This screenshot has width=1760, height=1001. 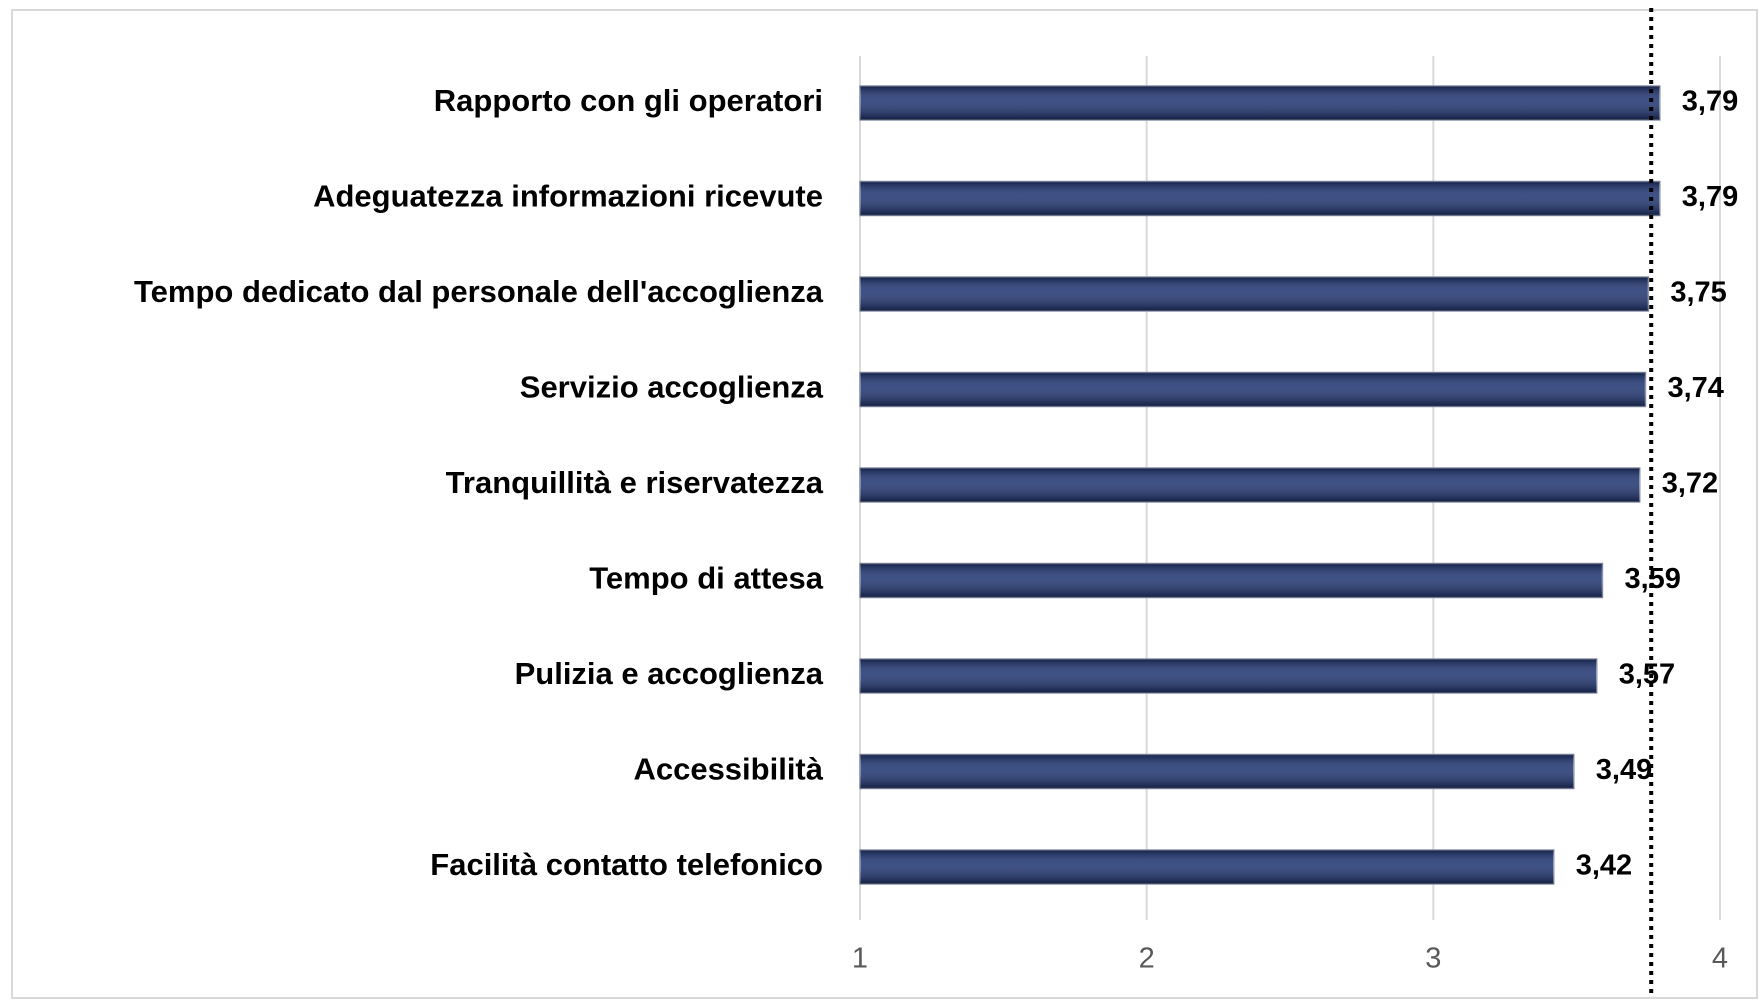 I want to click on value-label: 3,74, so click(x=1695, y=388).